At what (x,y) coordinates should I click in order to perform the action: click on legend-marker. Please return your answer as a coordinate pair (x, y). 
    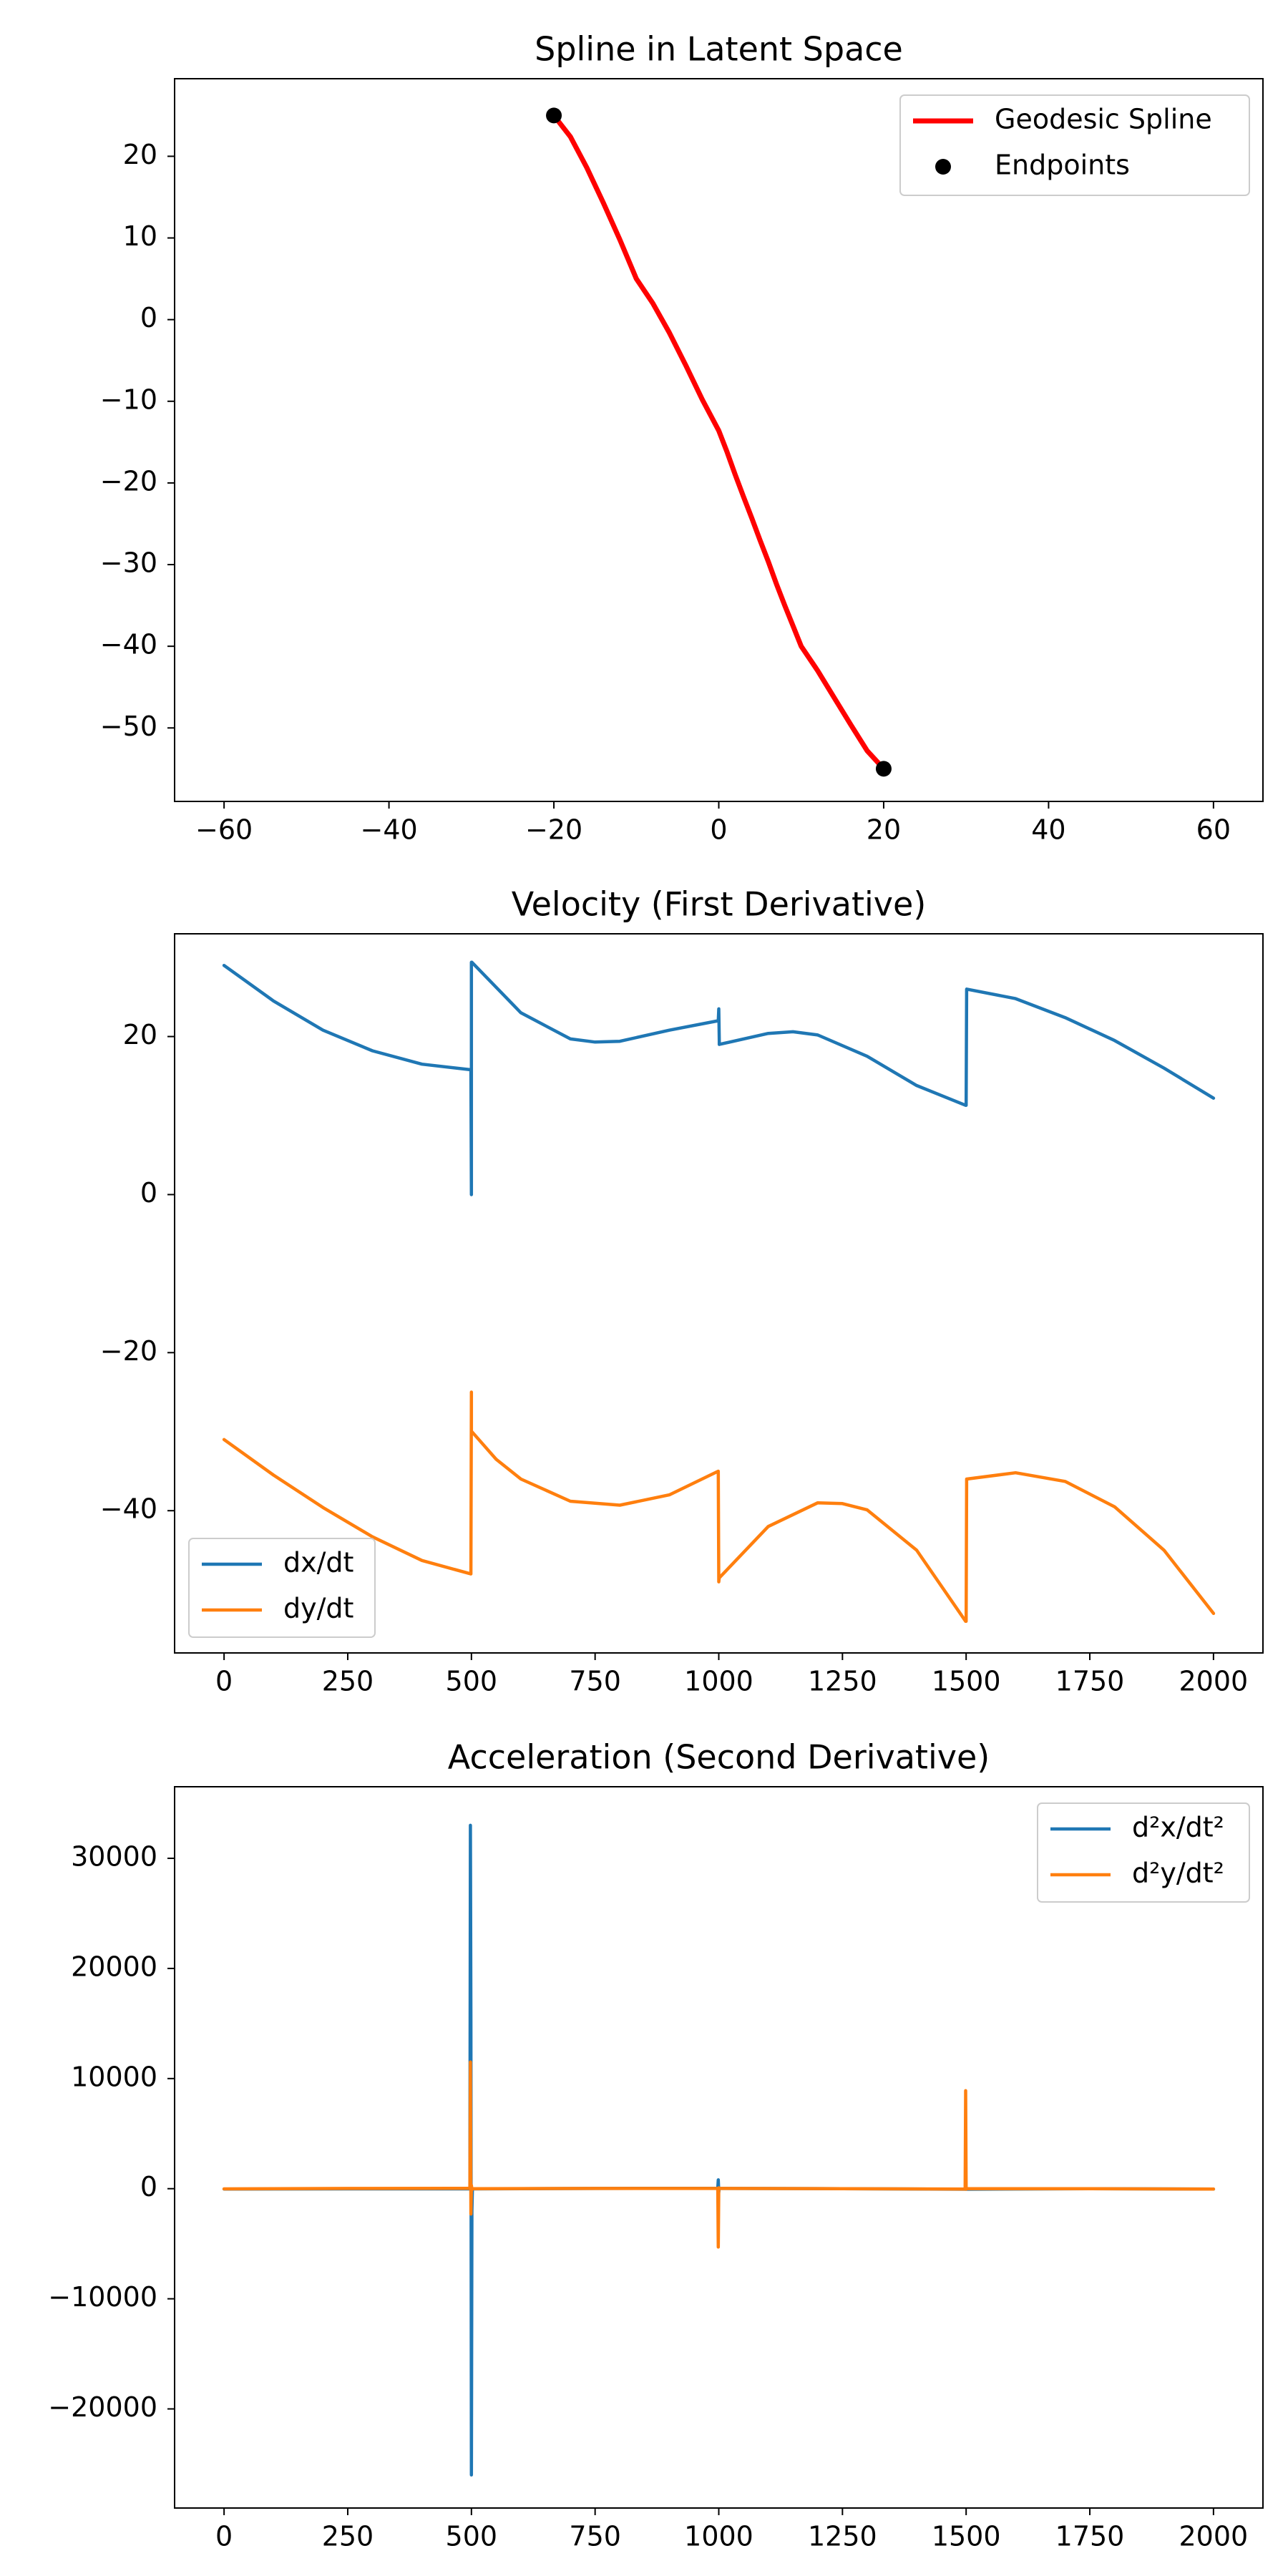
    Looking at the image, I should click on (943, 167).